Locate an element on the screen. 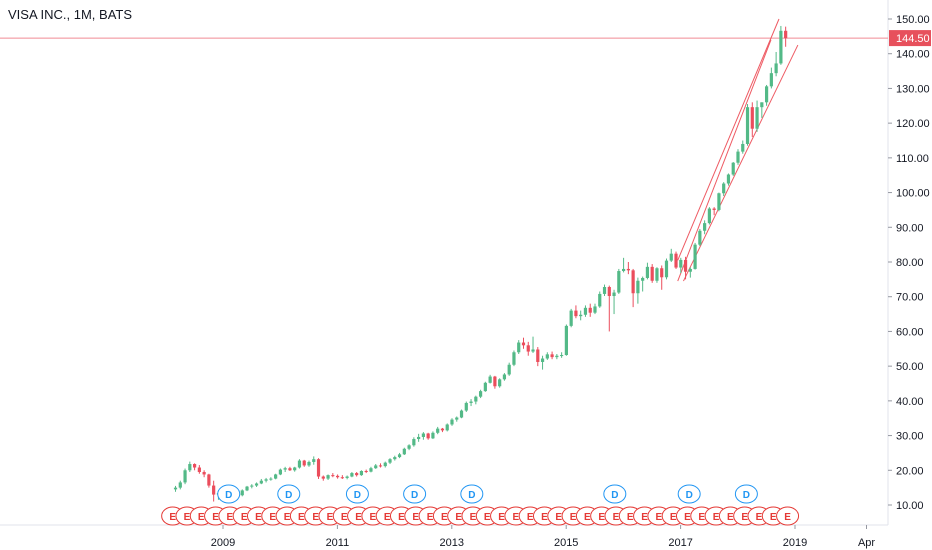  y-tick-label: 60.00 is located at coordinates (910, 332).